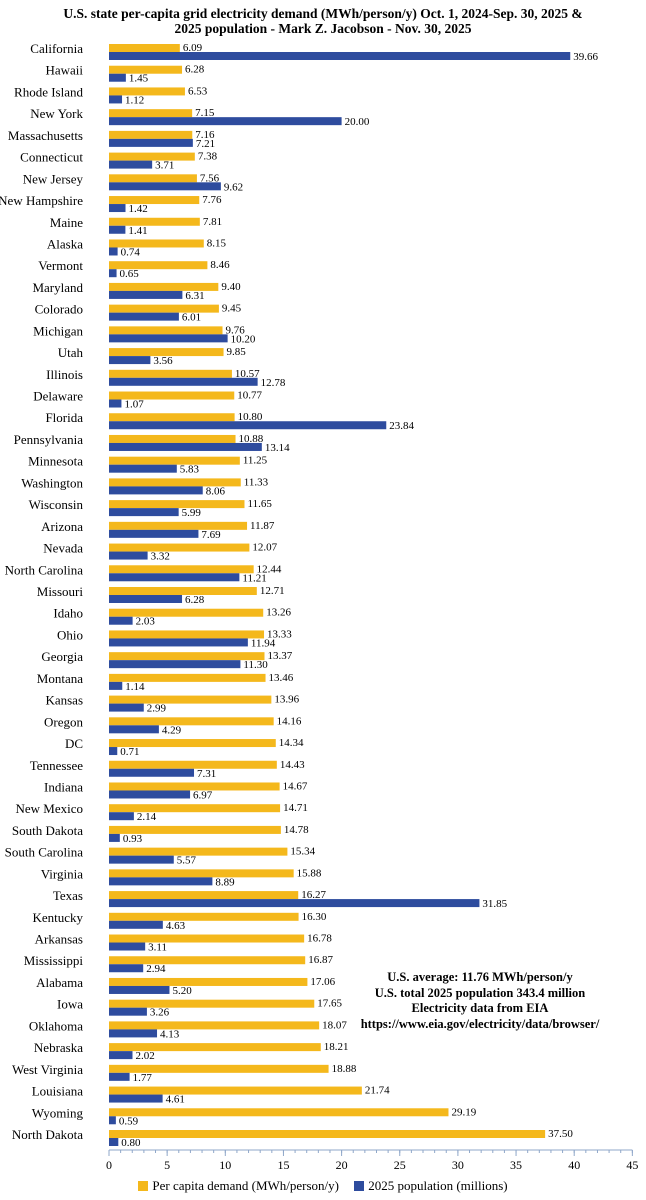  I want to click on data-label-population: 2.03, so click(146, 622).